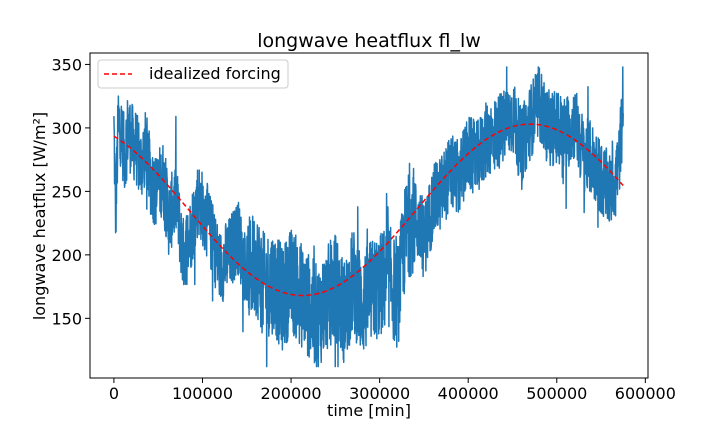  I want to click on legend: idealized forcing, so click(193, 74).